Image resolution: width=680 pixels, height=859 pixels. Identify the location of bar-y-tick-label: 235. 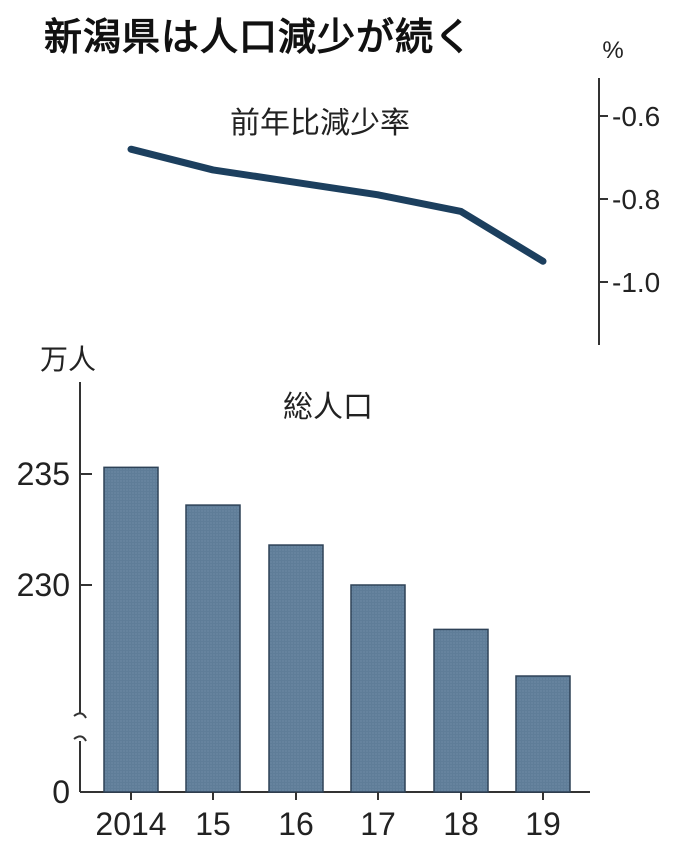
(43, 474).